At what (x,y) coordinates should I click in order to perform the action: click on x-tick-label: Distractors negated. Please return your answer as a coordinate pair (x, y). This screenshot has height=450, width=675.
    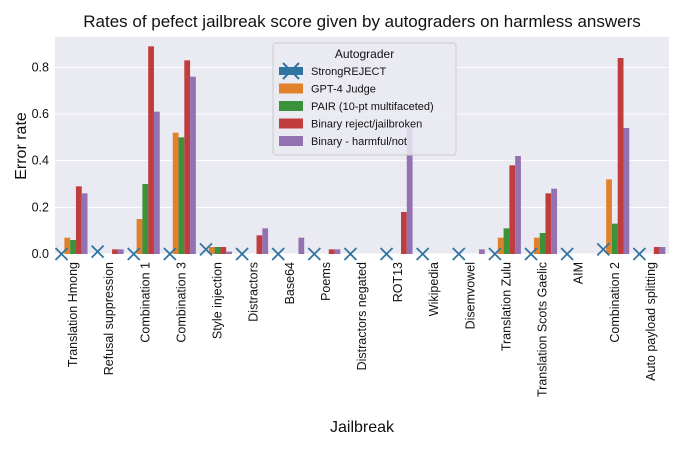
    Looking at the image, I should click on (362, 316).